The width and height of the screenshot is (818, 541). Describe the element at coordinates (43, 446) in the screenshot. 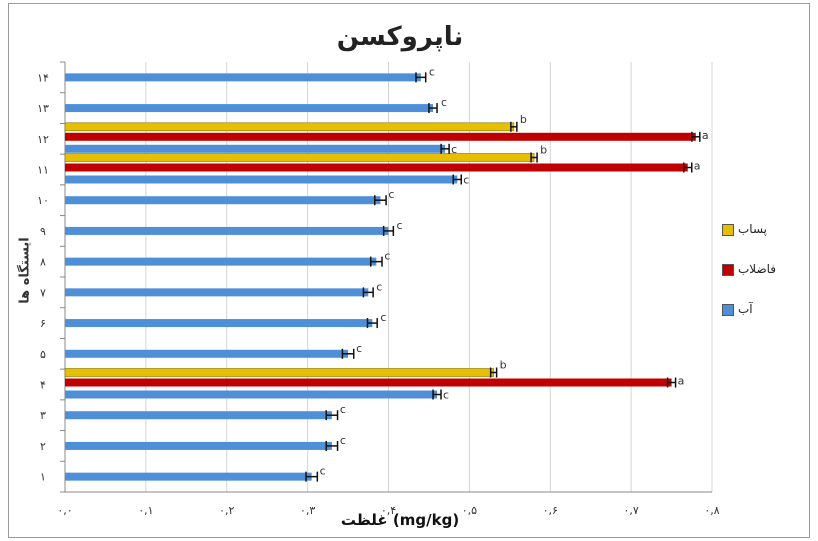

I see `y-tick-label: ۲` at that location.